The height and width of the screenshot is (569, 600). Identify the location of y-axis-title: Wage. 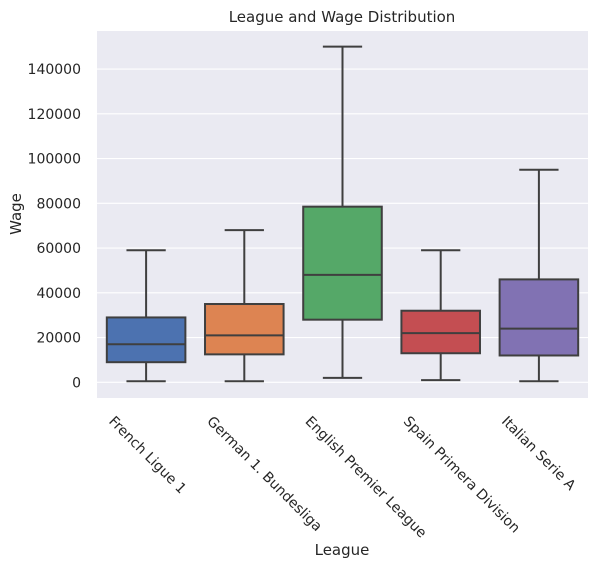
(16, 214).